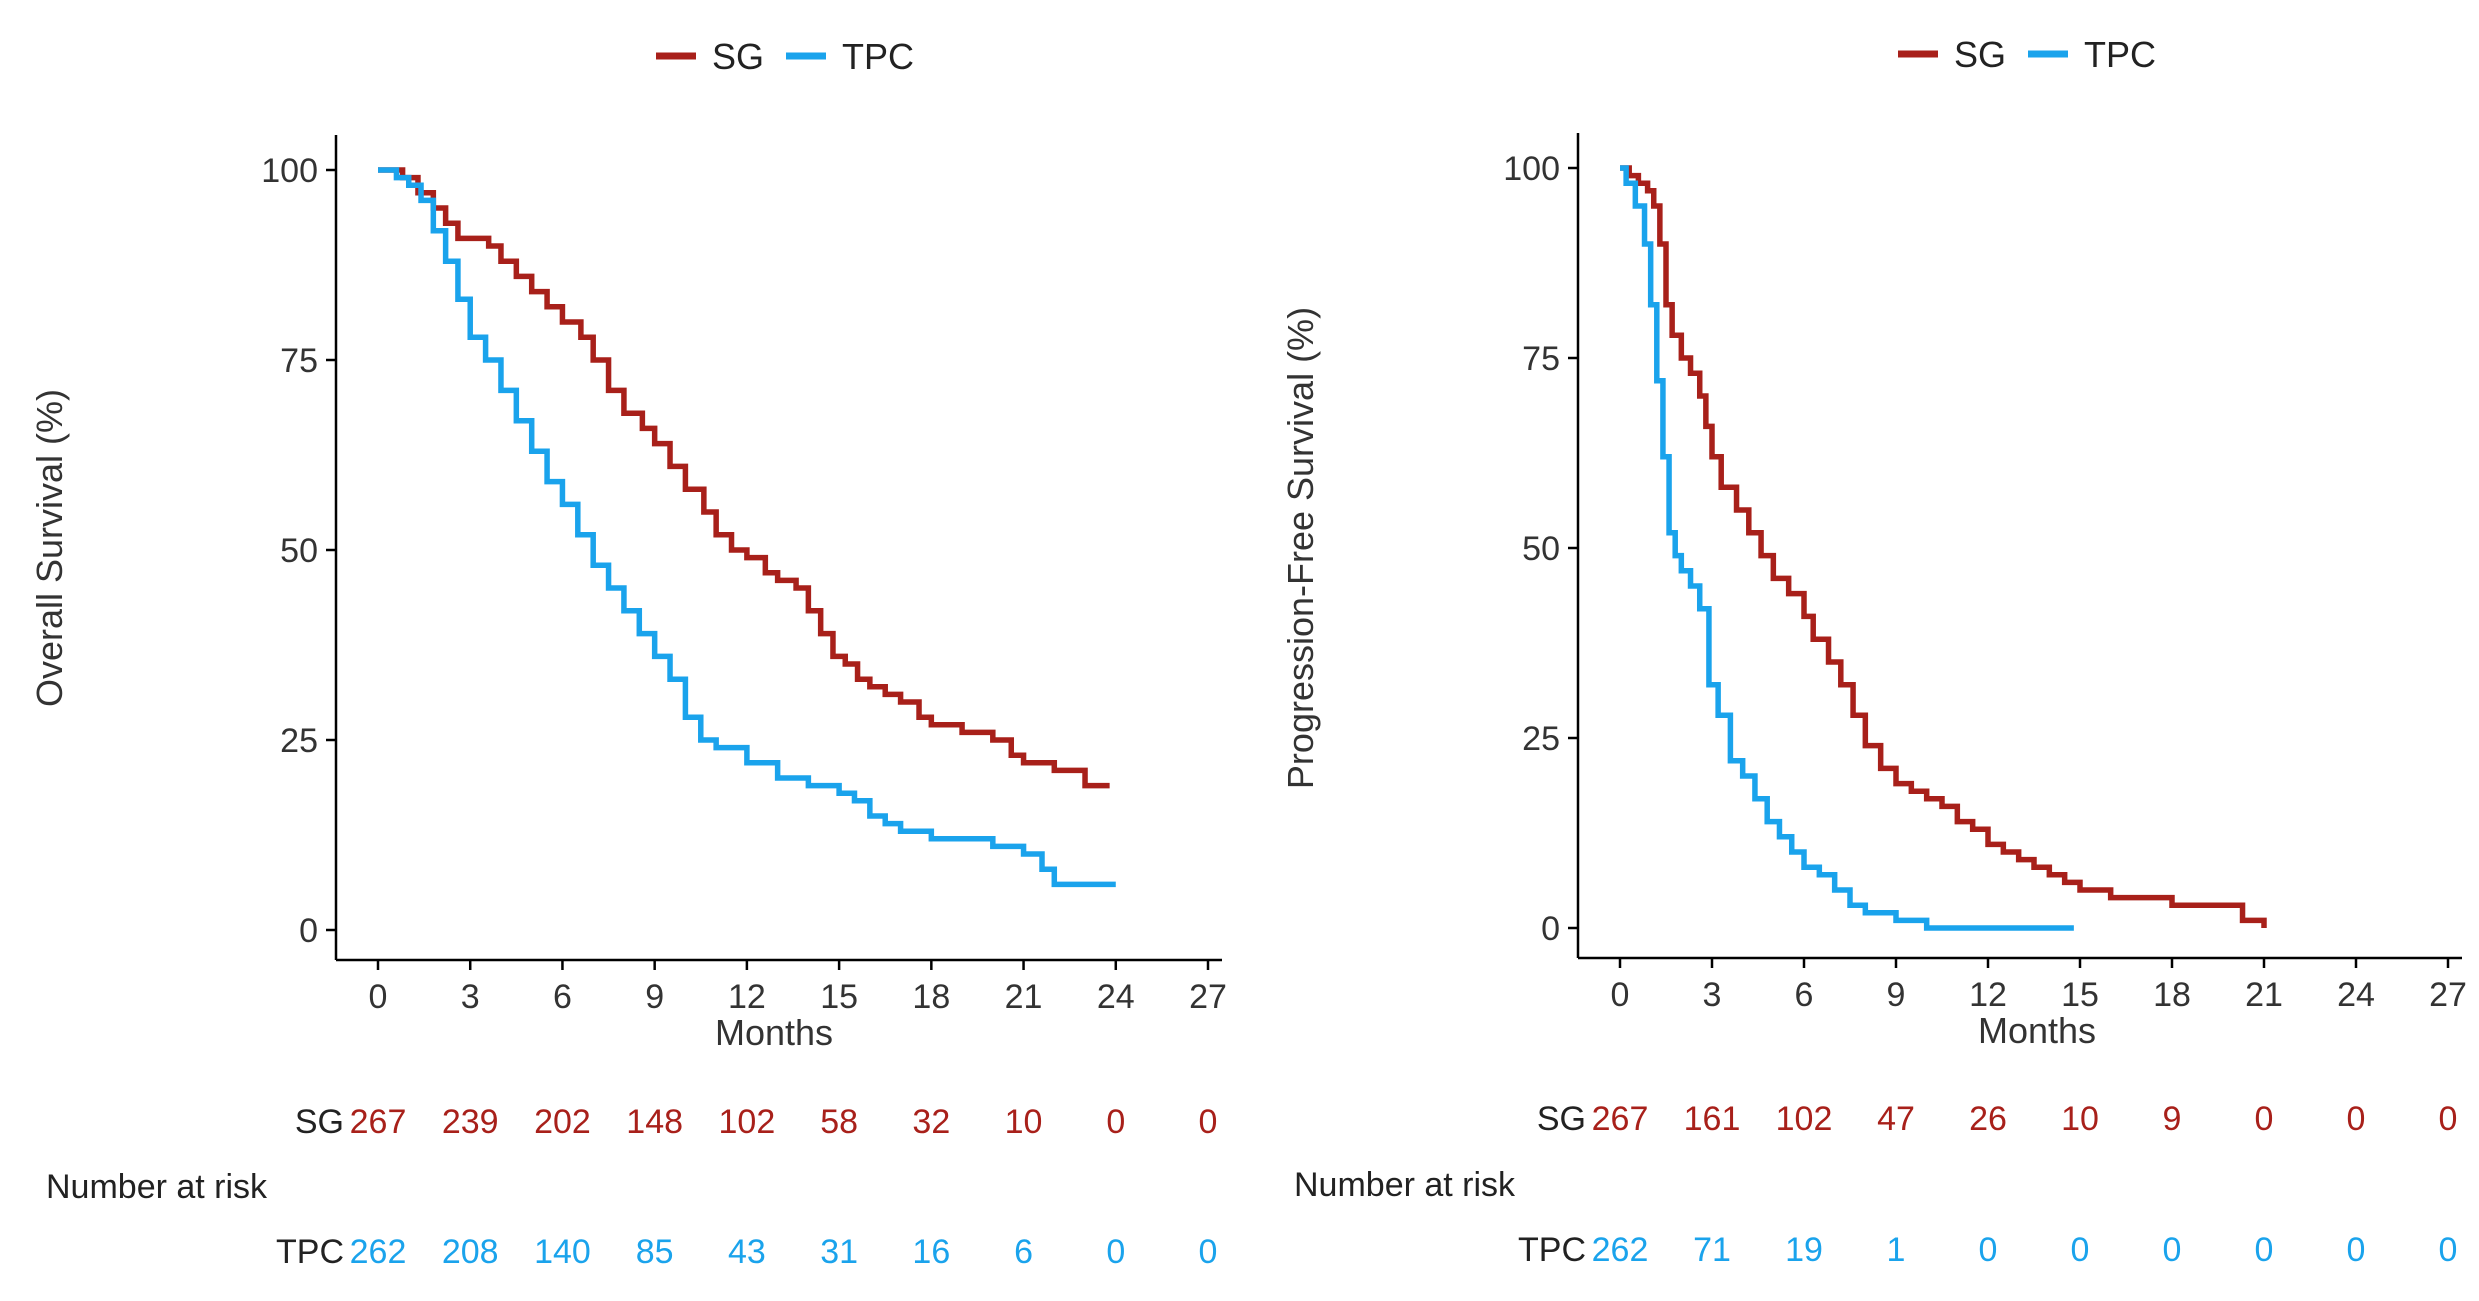 This screenshot has width=2479, height=1301. I want to click on risk-value: 239, so click(470, 1122).